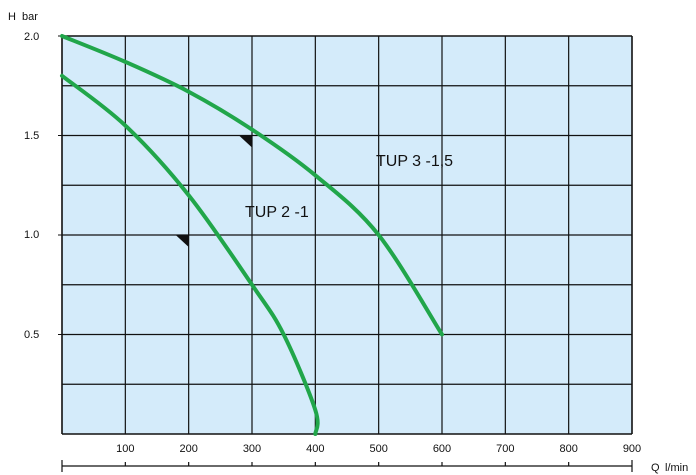  I want to click on x-tick-label: 500, so click(378, 449).